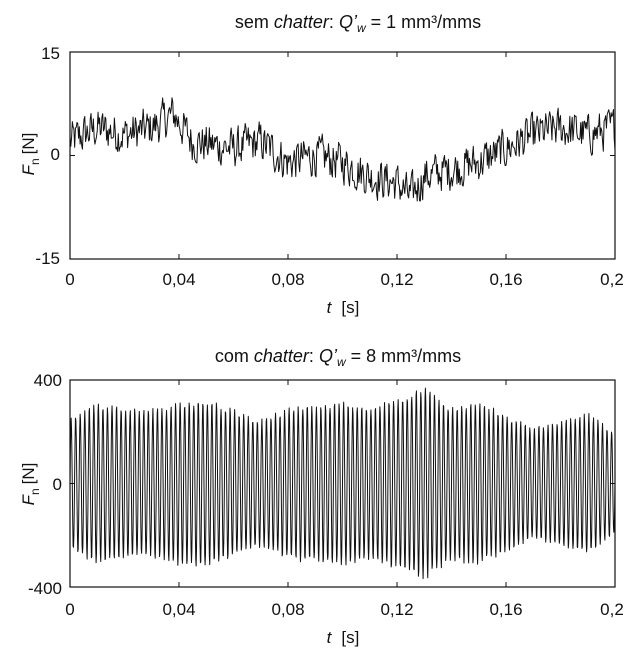  What do you see at coordinates (45, 588) in the screenshot?
I see `chart-bottom-ytick: -400` at bounding box center [45, 588].